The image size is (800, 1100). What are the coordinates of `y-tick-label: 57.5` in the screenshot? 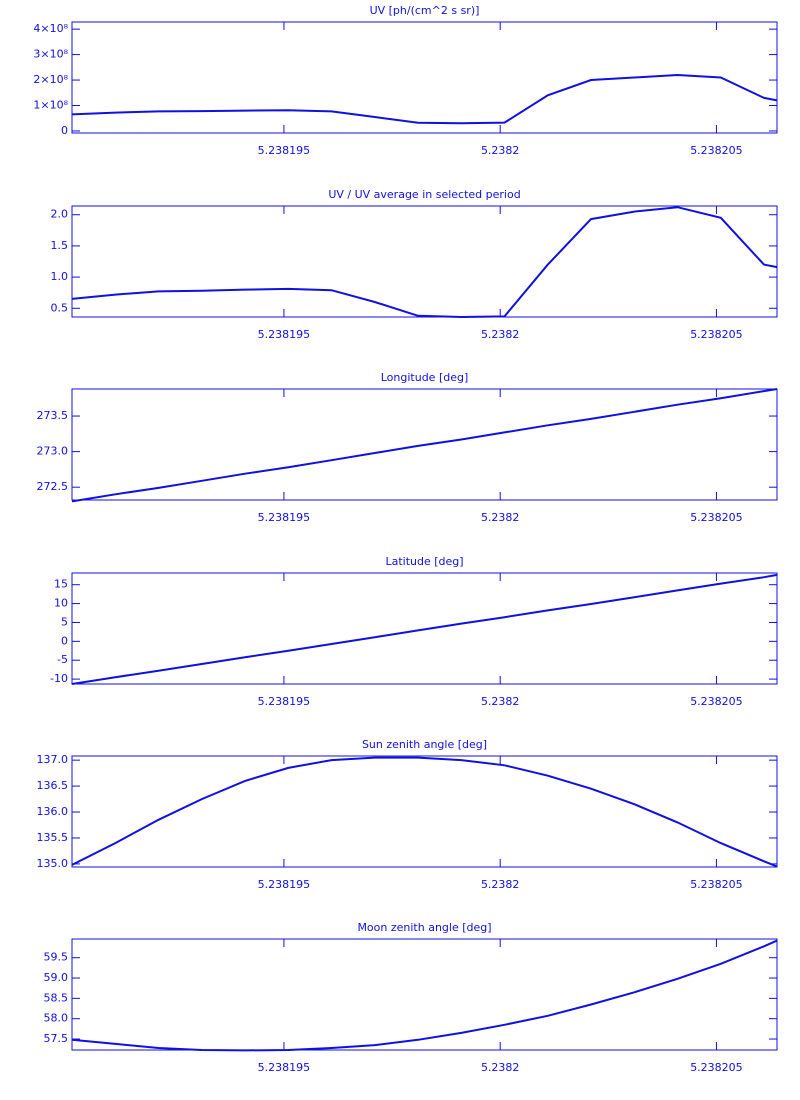 It's located at (56, 1038).